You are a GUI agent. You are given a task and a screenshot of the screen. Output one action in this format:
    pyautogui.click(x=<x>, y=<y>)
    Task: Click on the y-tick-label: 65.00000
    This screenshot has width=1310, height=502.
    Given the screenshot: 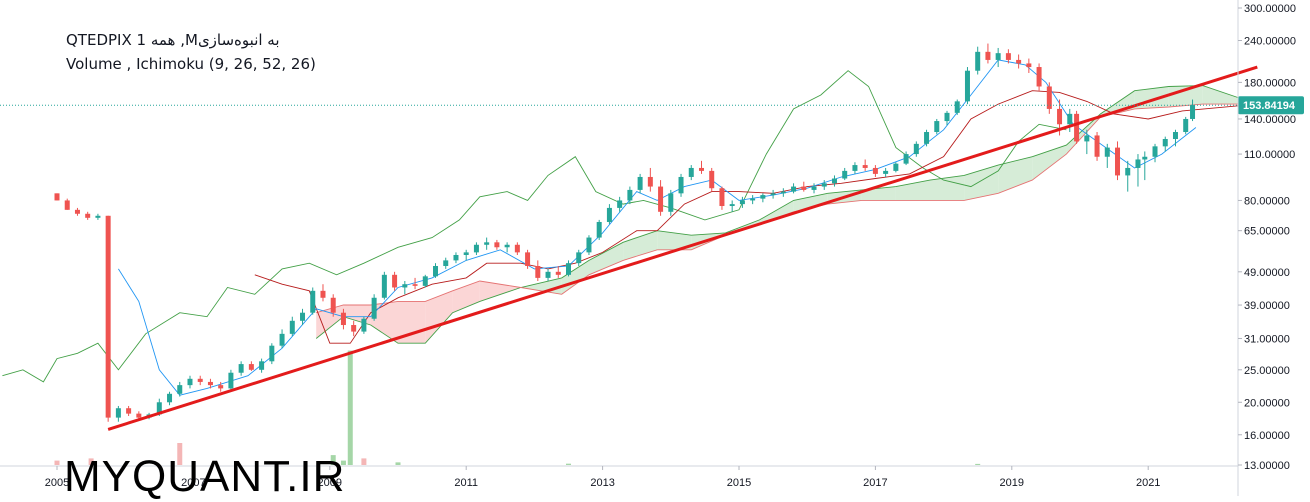 What is the action you would take?
    pyautogui.click(x=1267, y=232)
    